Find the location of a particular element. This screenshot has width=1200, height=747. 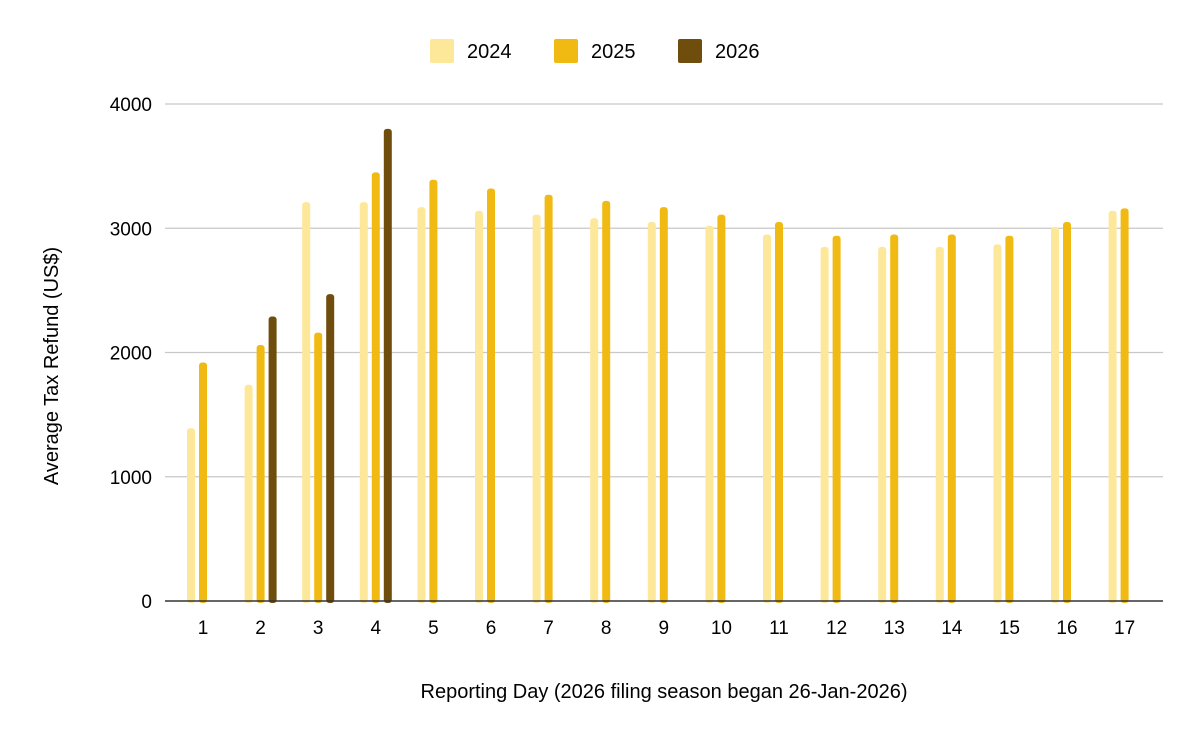

x-tick-label: 9 is located at coordinates (664, 628).